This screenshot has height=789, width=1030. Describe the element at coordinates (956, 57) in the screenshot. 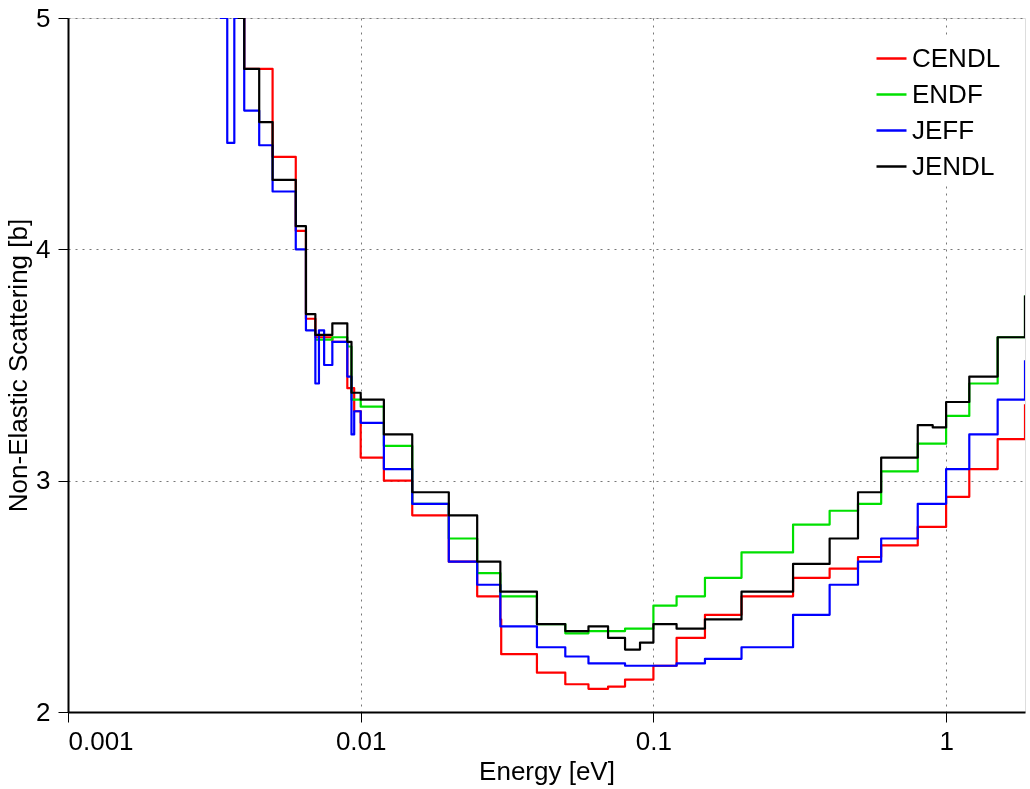

I see `legend-label: CENDL` at that location.